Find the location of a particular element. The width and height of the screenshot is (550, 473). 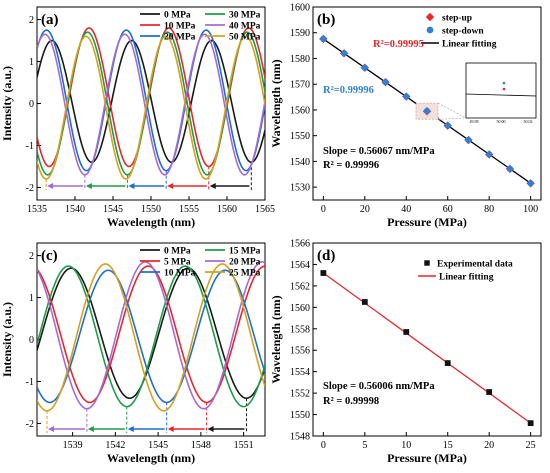

x-tick-label: 1540 is located at coordinates (75, 209).